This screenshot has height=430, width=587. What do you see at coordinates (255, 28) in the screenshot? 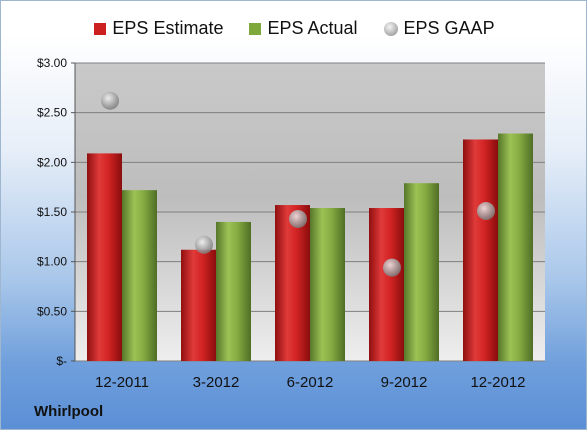
I see `legend-swatch-green-square` at bounding box center [255, 28].